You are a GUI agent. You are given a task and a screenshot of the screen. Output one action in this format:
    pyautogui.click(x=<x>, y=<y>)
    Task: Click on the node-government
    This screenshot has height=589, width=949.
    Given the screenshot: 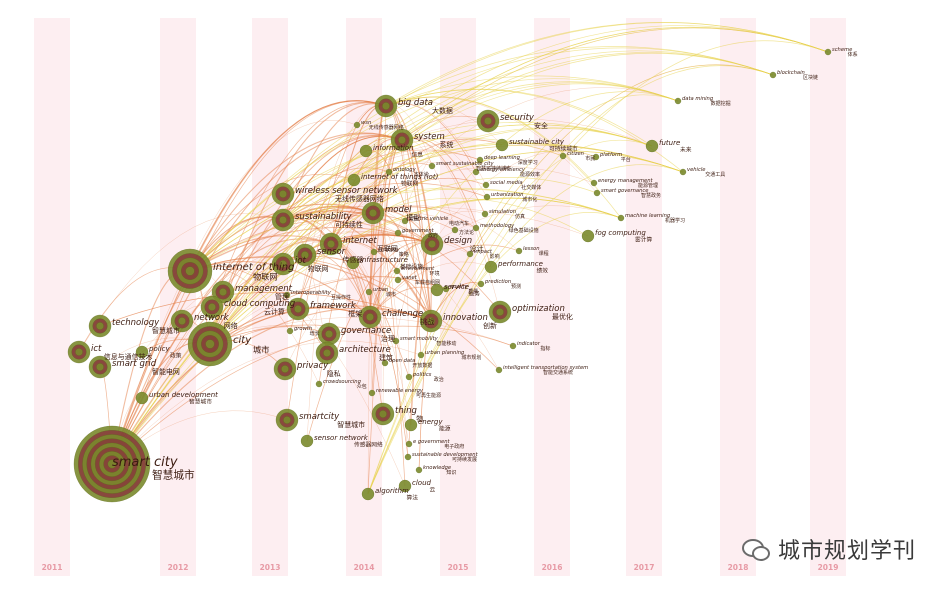 What is the action you would take?
    pyautogui.click(x=398, y=233)
    